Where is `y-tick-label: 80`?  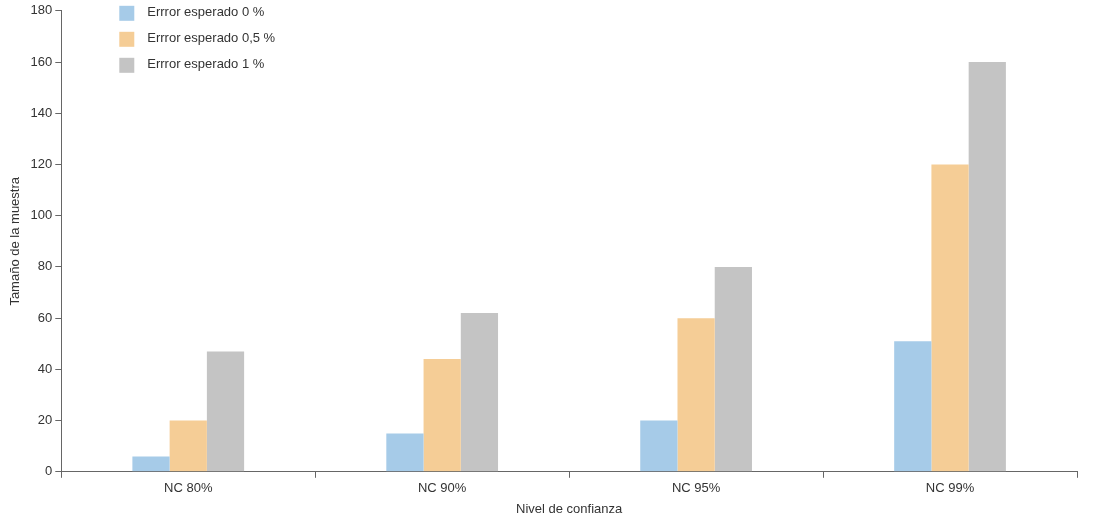 y-tick-label: 80 is located at coordinates (45, 266).